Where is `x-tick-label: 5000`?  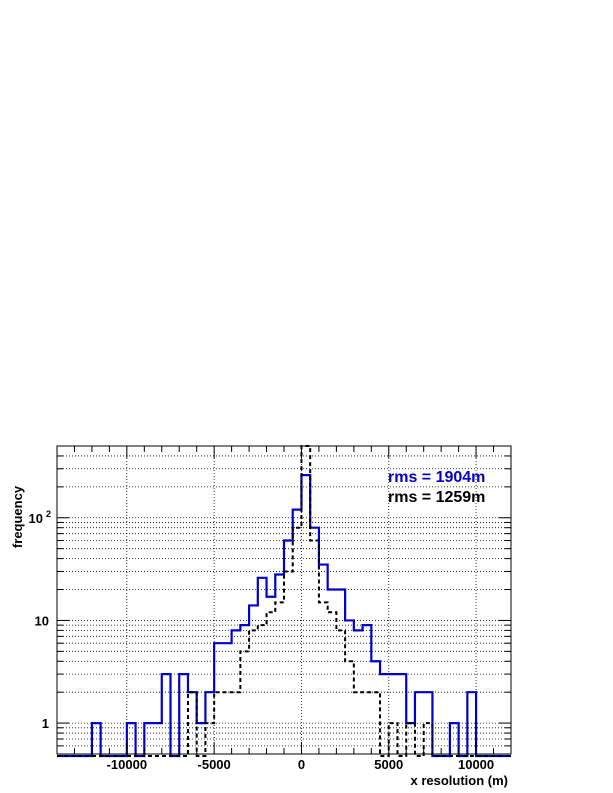
x-tick-label: 5000 is located at coordinates (388, 764).